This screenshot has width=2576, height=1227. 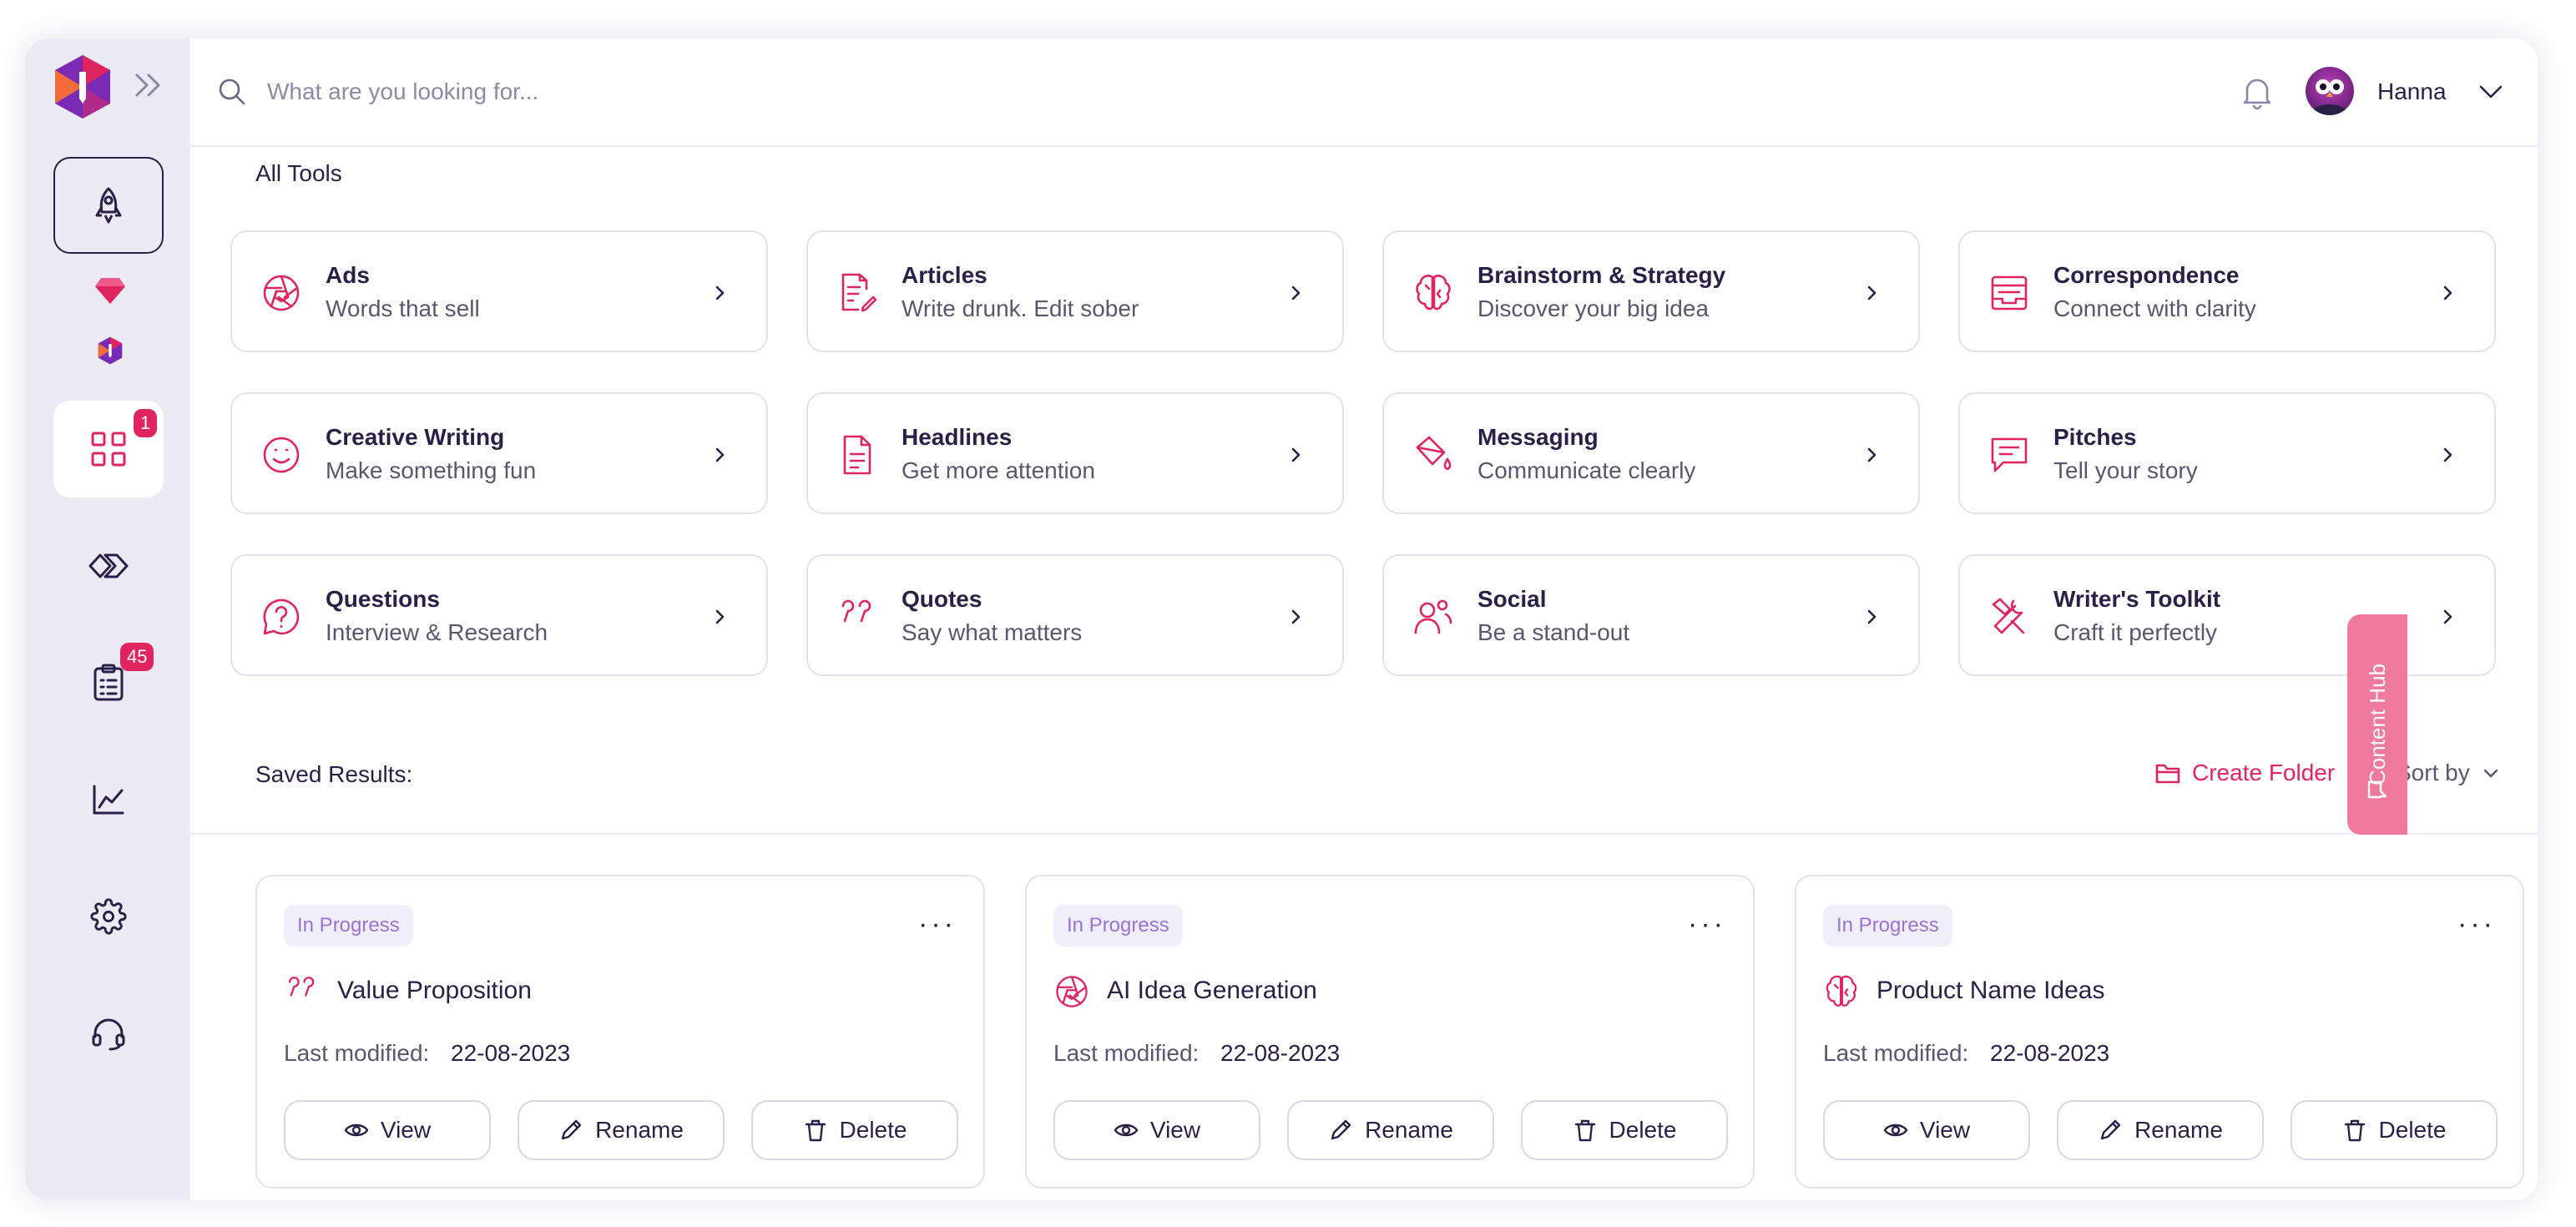 I want to click on aperture-icon, so click(x=1072, y=992).